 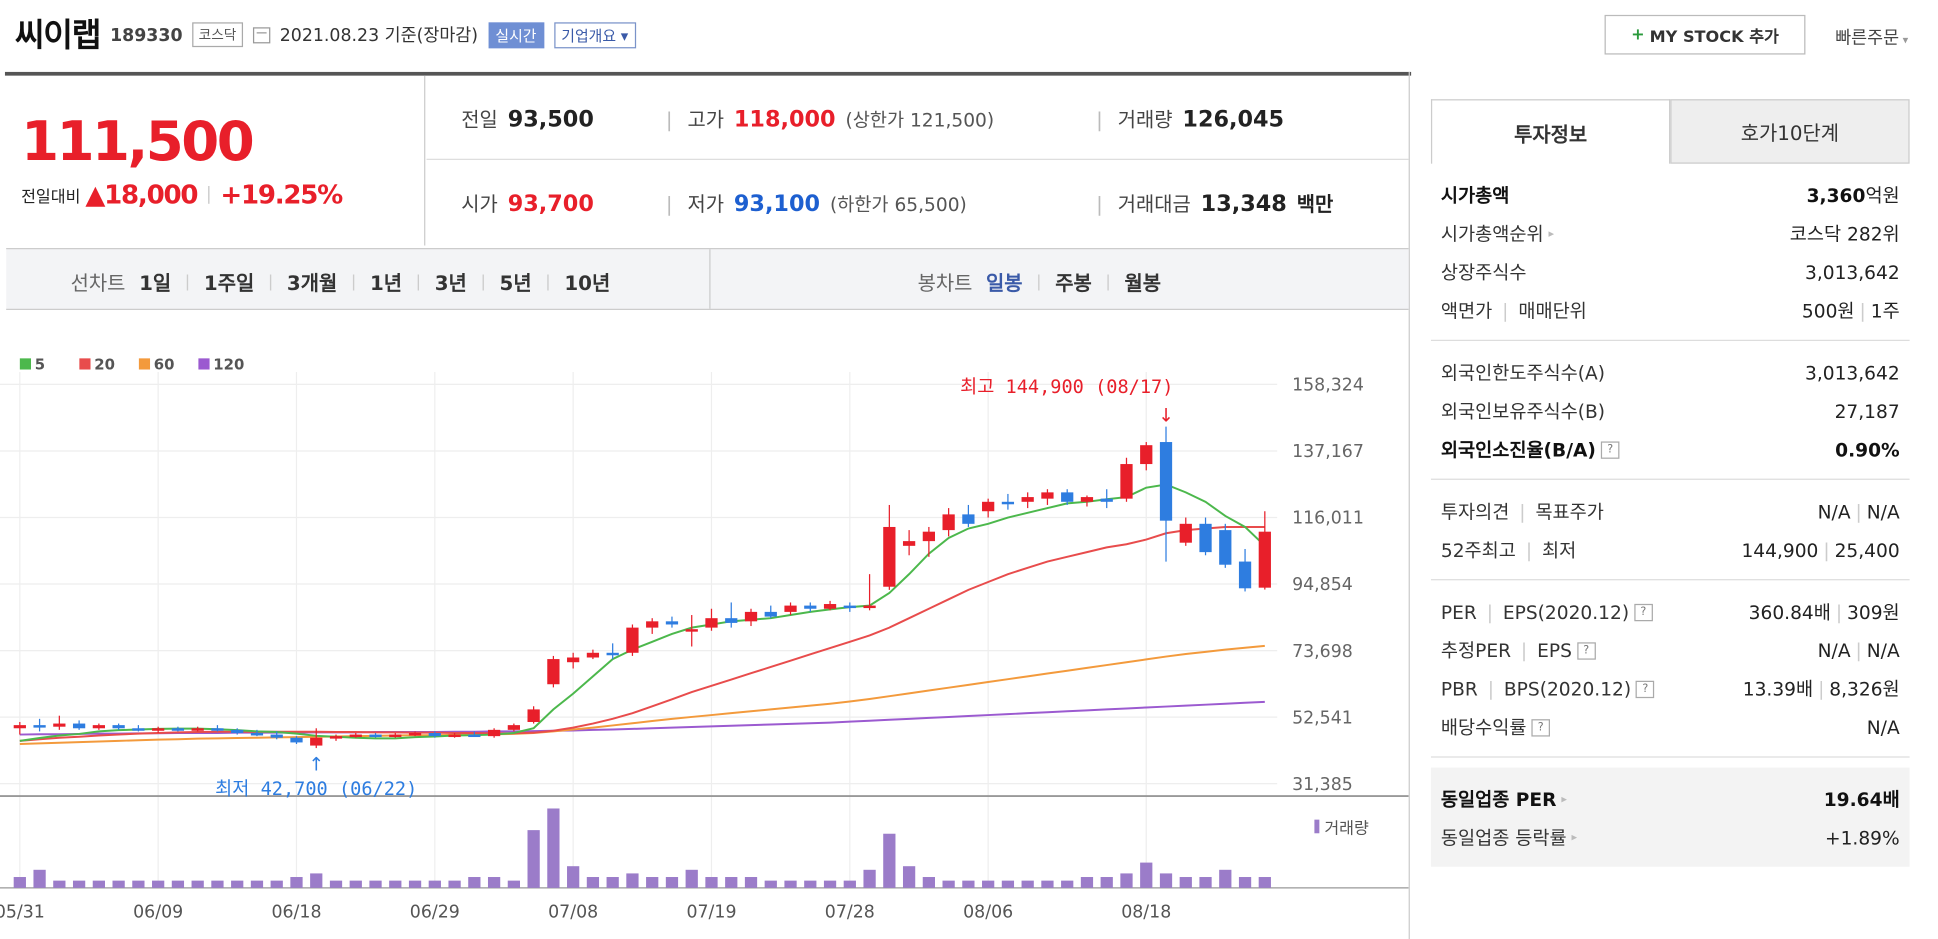 What do you see at coordinates (1315, 204) in the screenshot?
I see `stat-unit: 백만` at bounding box center [1315, 204].